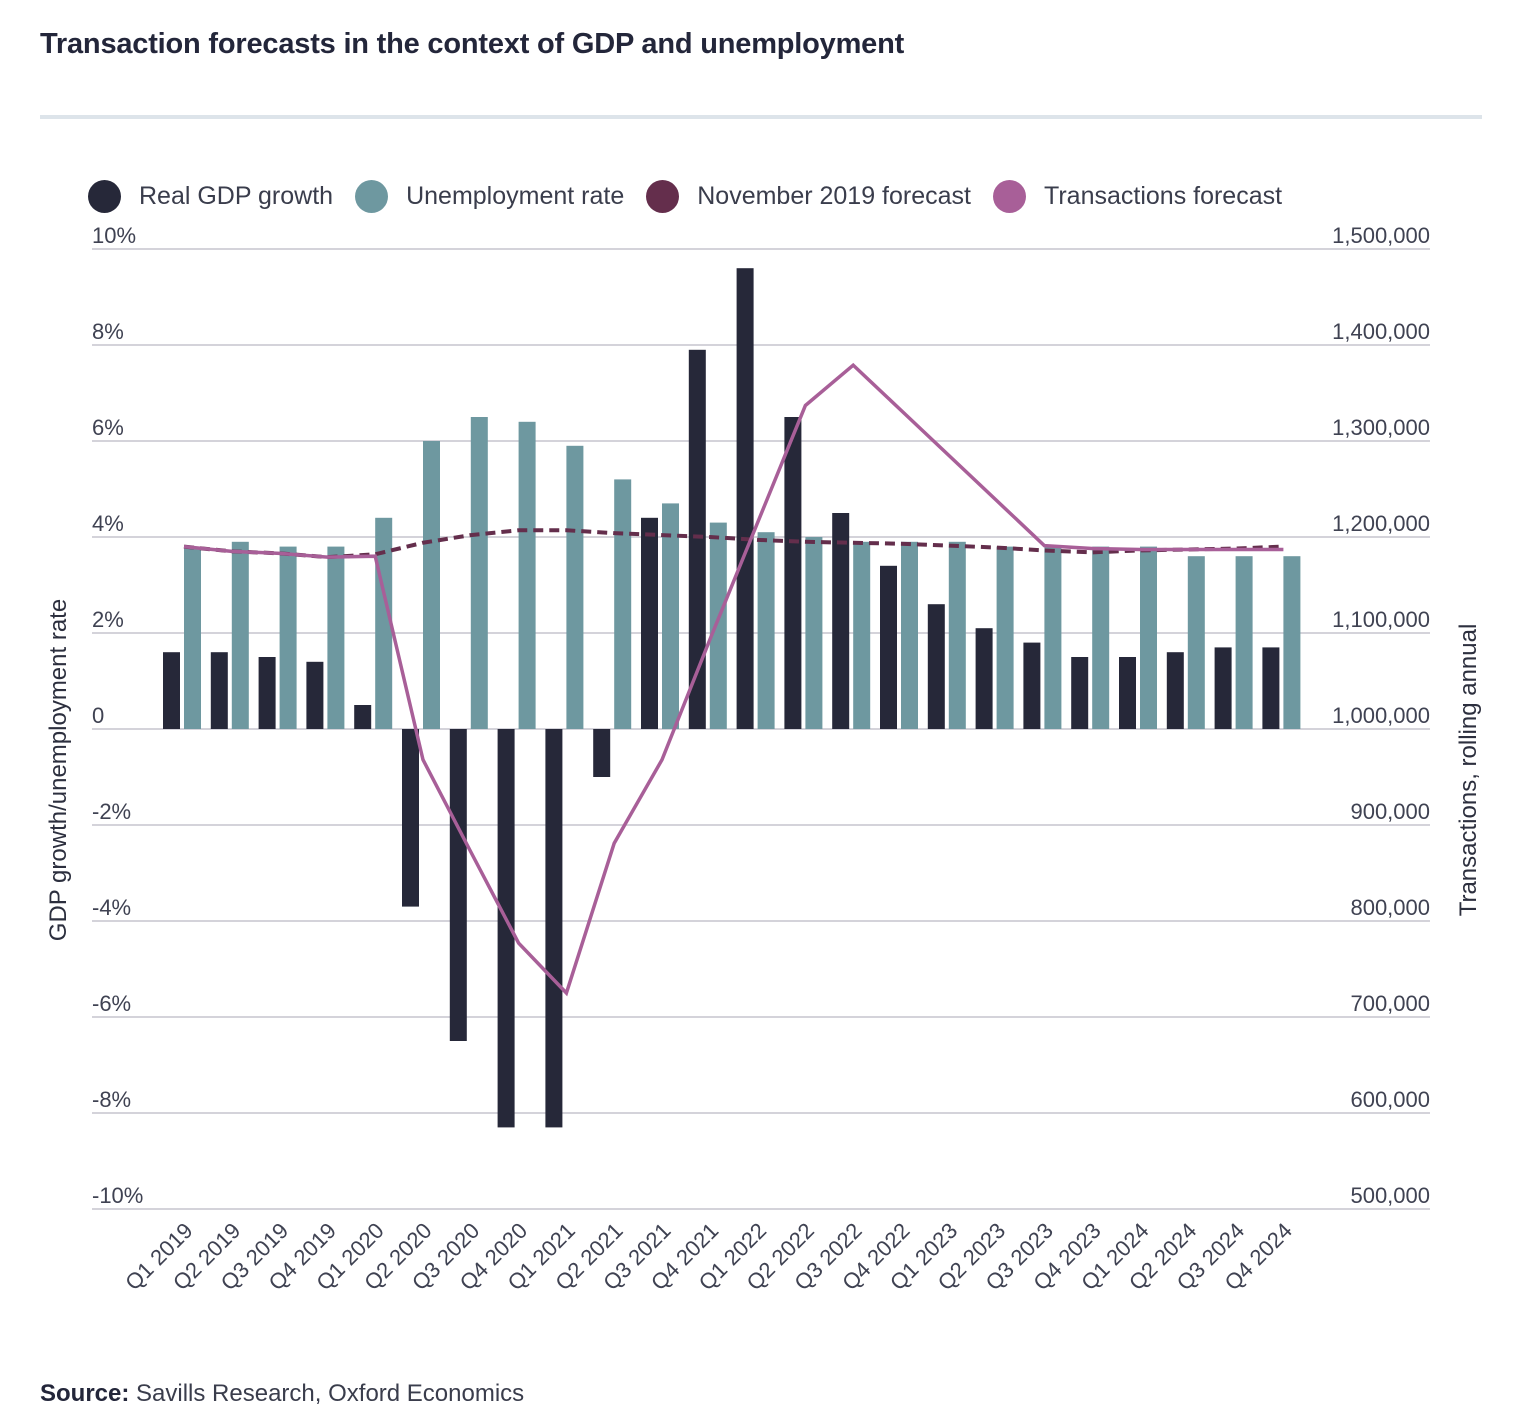  I want to click on y2-tick-label: 600,000, so click(1390, 1099).